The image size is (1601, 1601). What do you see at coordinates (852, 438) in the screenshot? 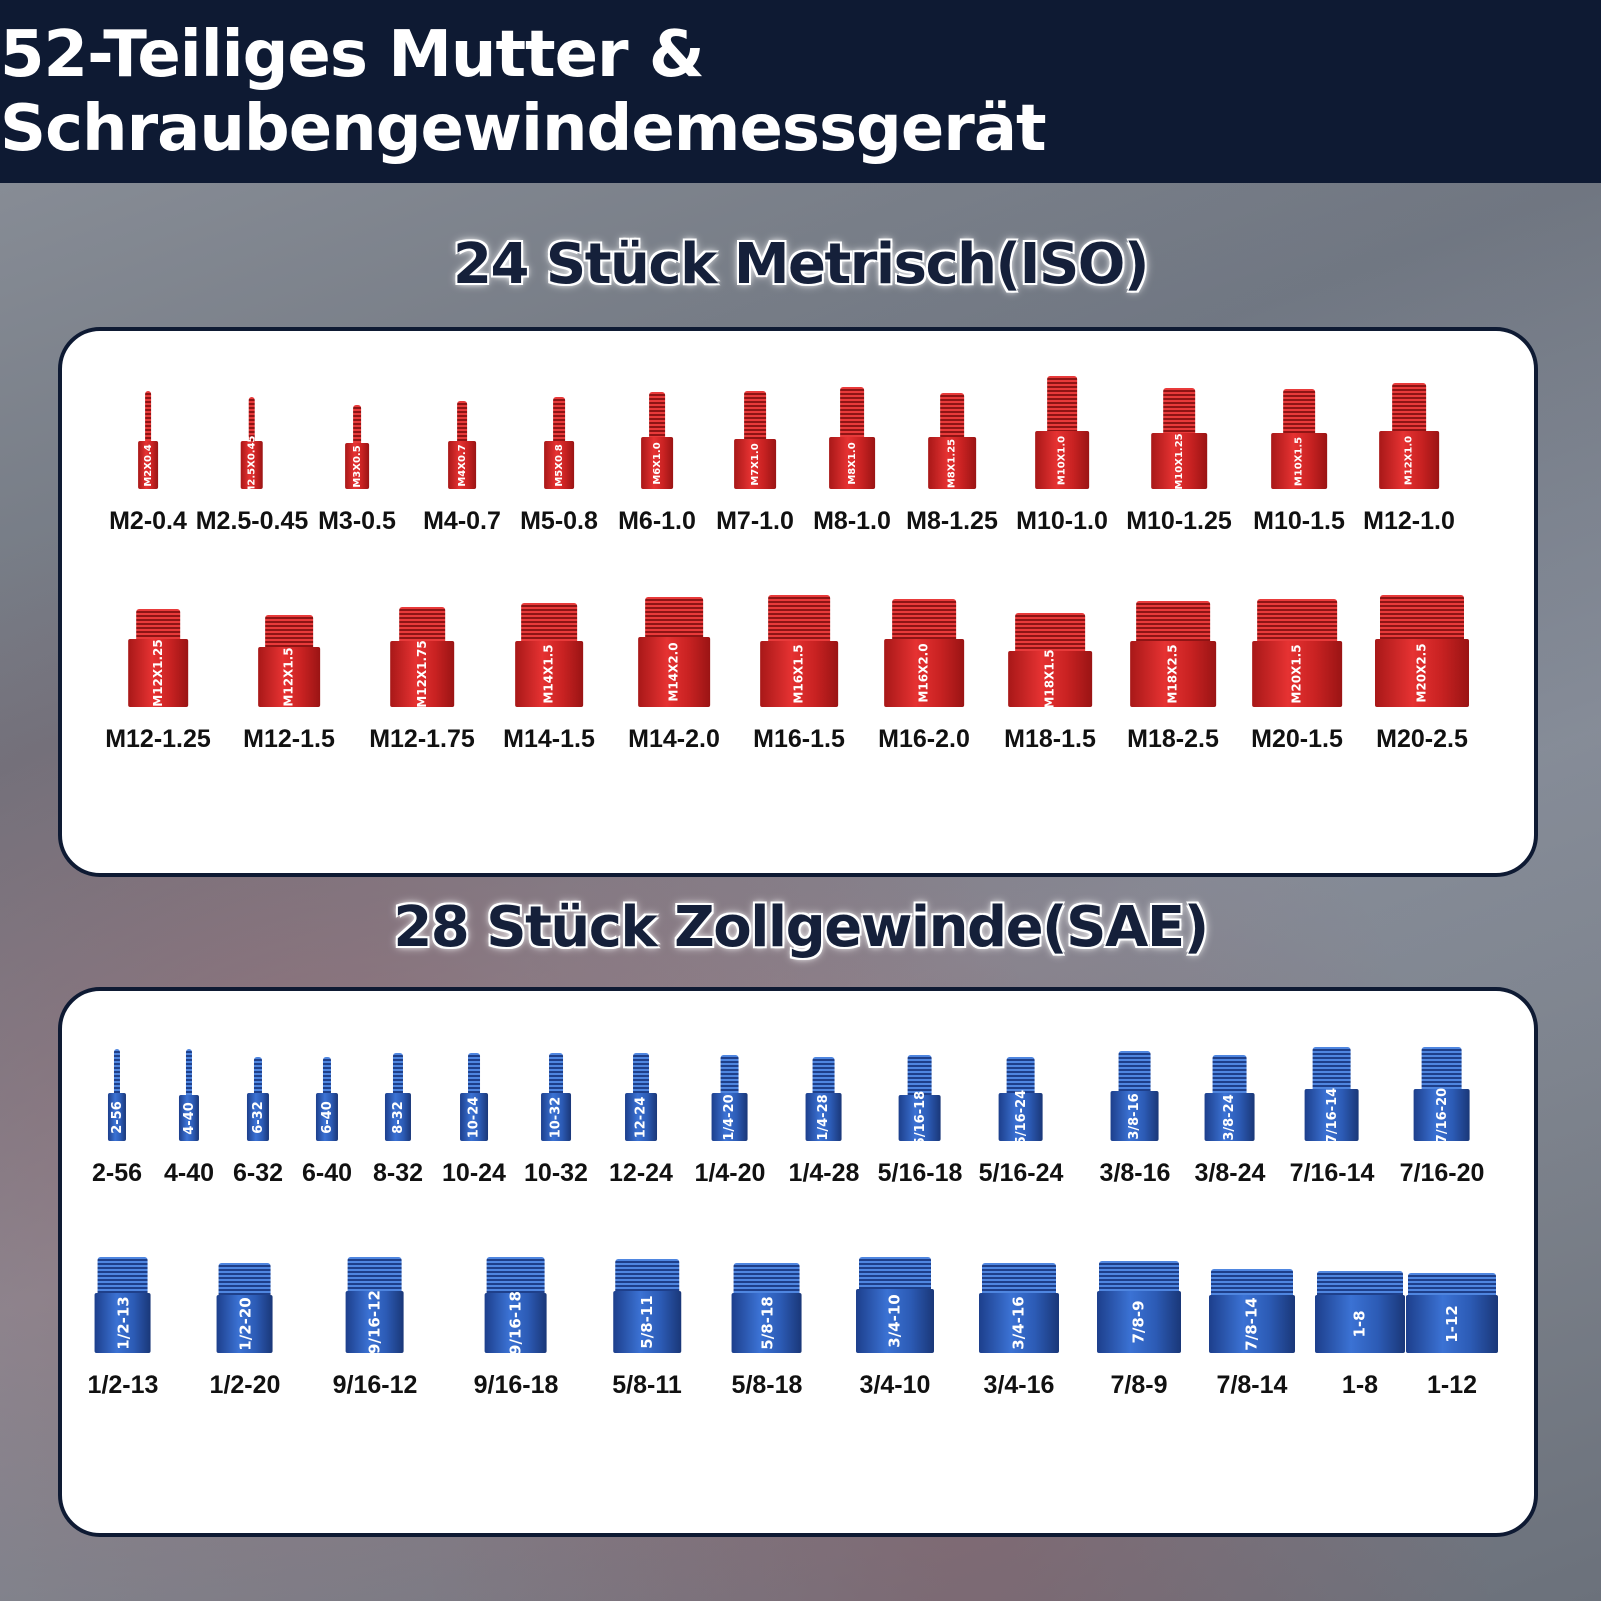
I see `thread-gauge: M8X1.0` at bounding box center [852, 438].